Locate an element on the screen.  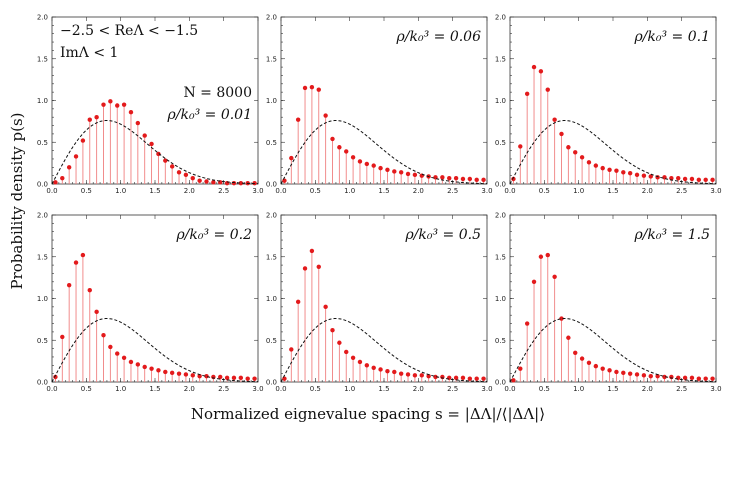
panel-label: ρ/k₀³ = 1.5 is located at coordinates (671, 235).